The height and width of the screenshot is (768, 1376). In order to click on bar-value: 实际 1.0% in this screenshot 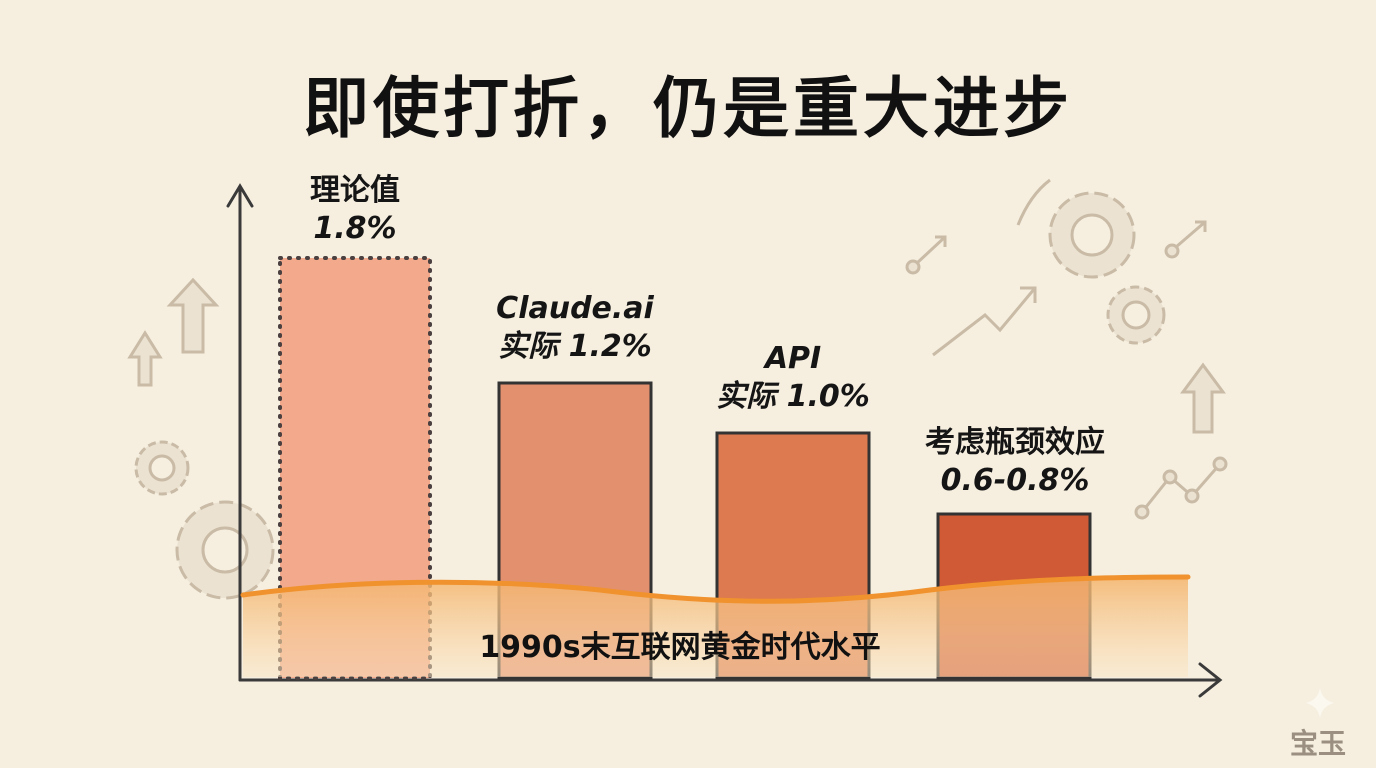, I will do `click(793, 396)`.